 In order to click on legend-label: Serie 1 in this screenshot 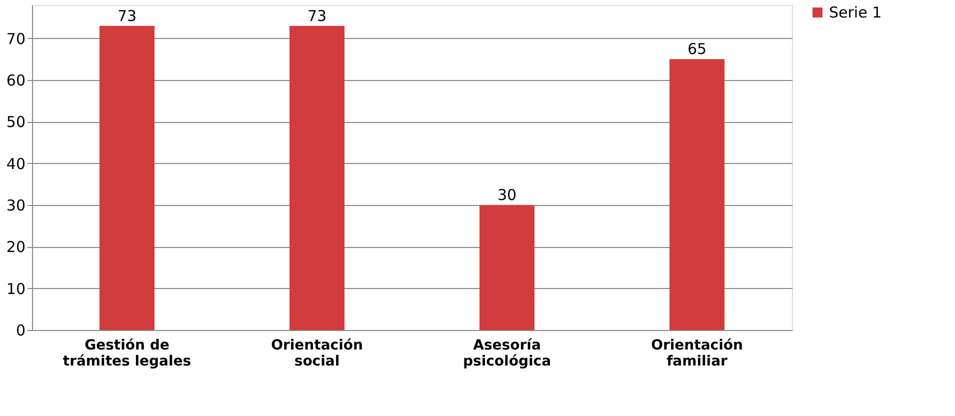, I will do `click(855, 13)`.